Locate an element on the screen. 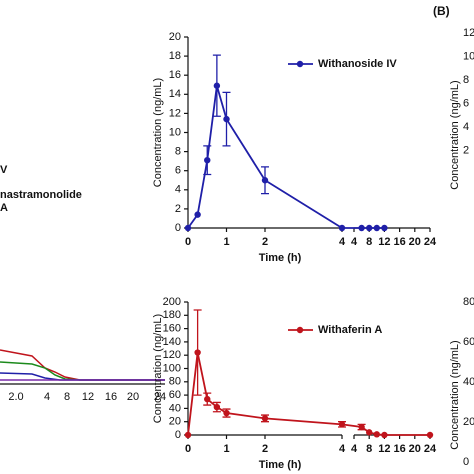 Image resolution: width=474 pixels, height=474 pixels. legend-text: nastramonolide is located at coordinates (41, 195).